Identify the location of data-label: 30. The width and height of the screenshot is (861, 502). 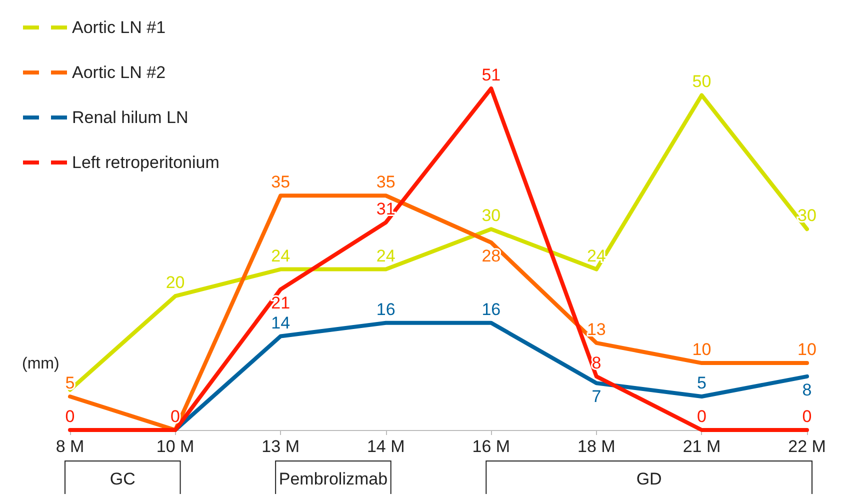
(491, 216).